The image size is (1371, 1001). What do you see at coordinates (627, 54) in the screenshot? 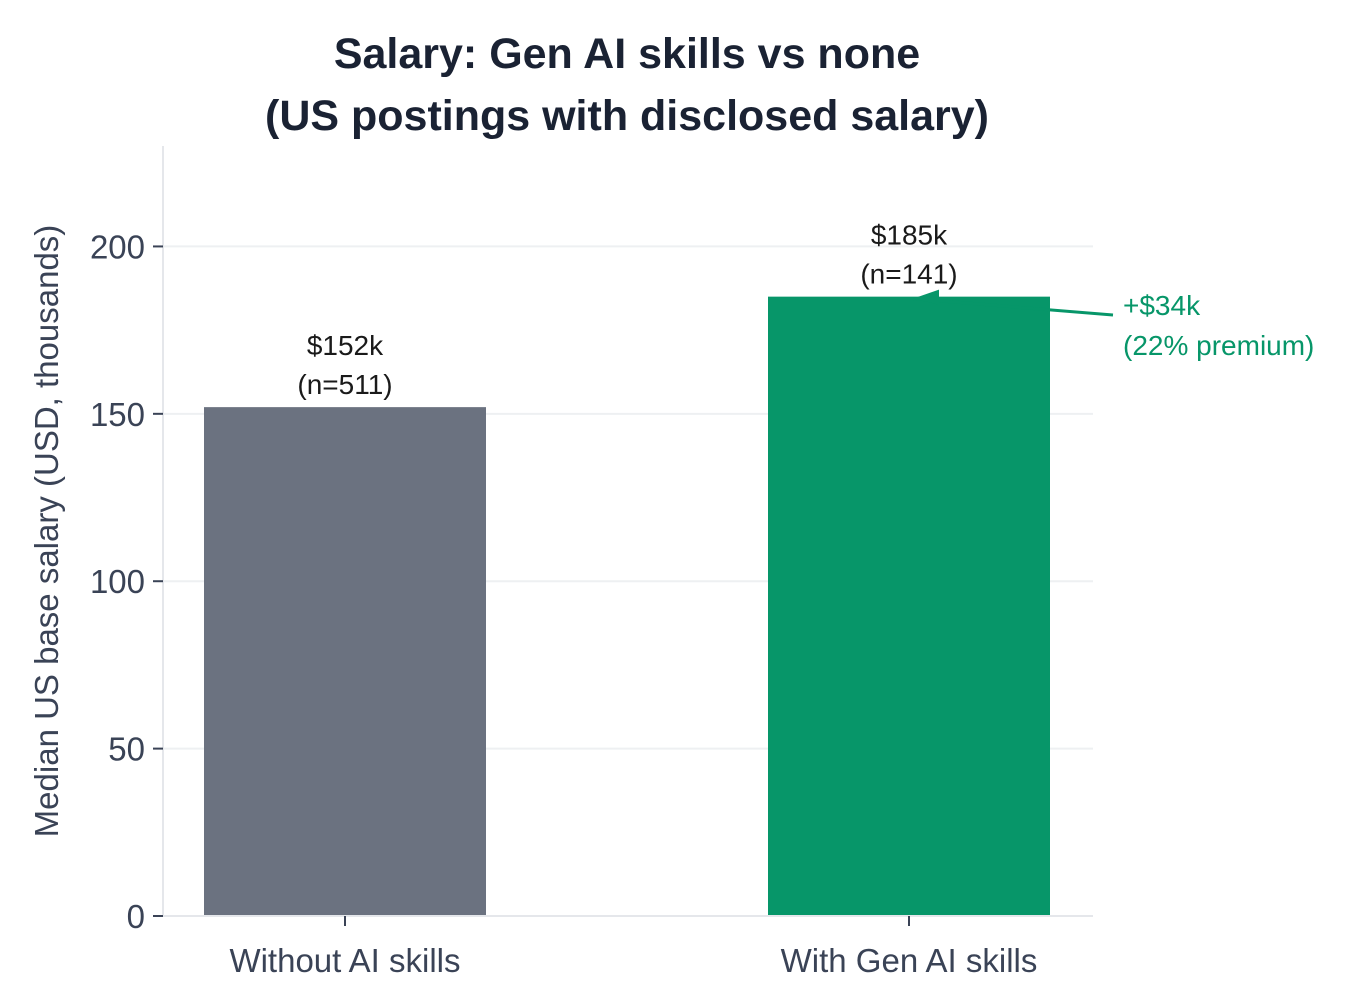
I see `chart-title-line-1: Salary: Gen AI skills vs none` at bounding box center [627, 54].